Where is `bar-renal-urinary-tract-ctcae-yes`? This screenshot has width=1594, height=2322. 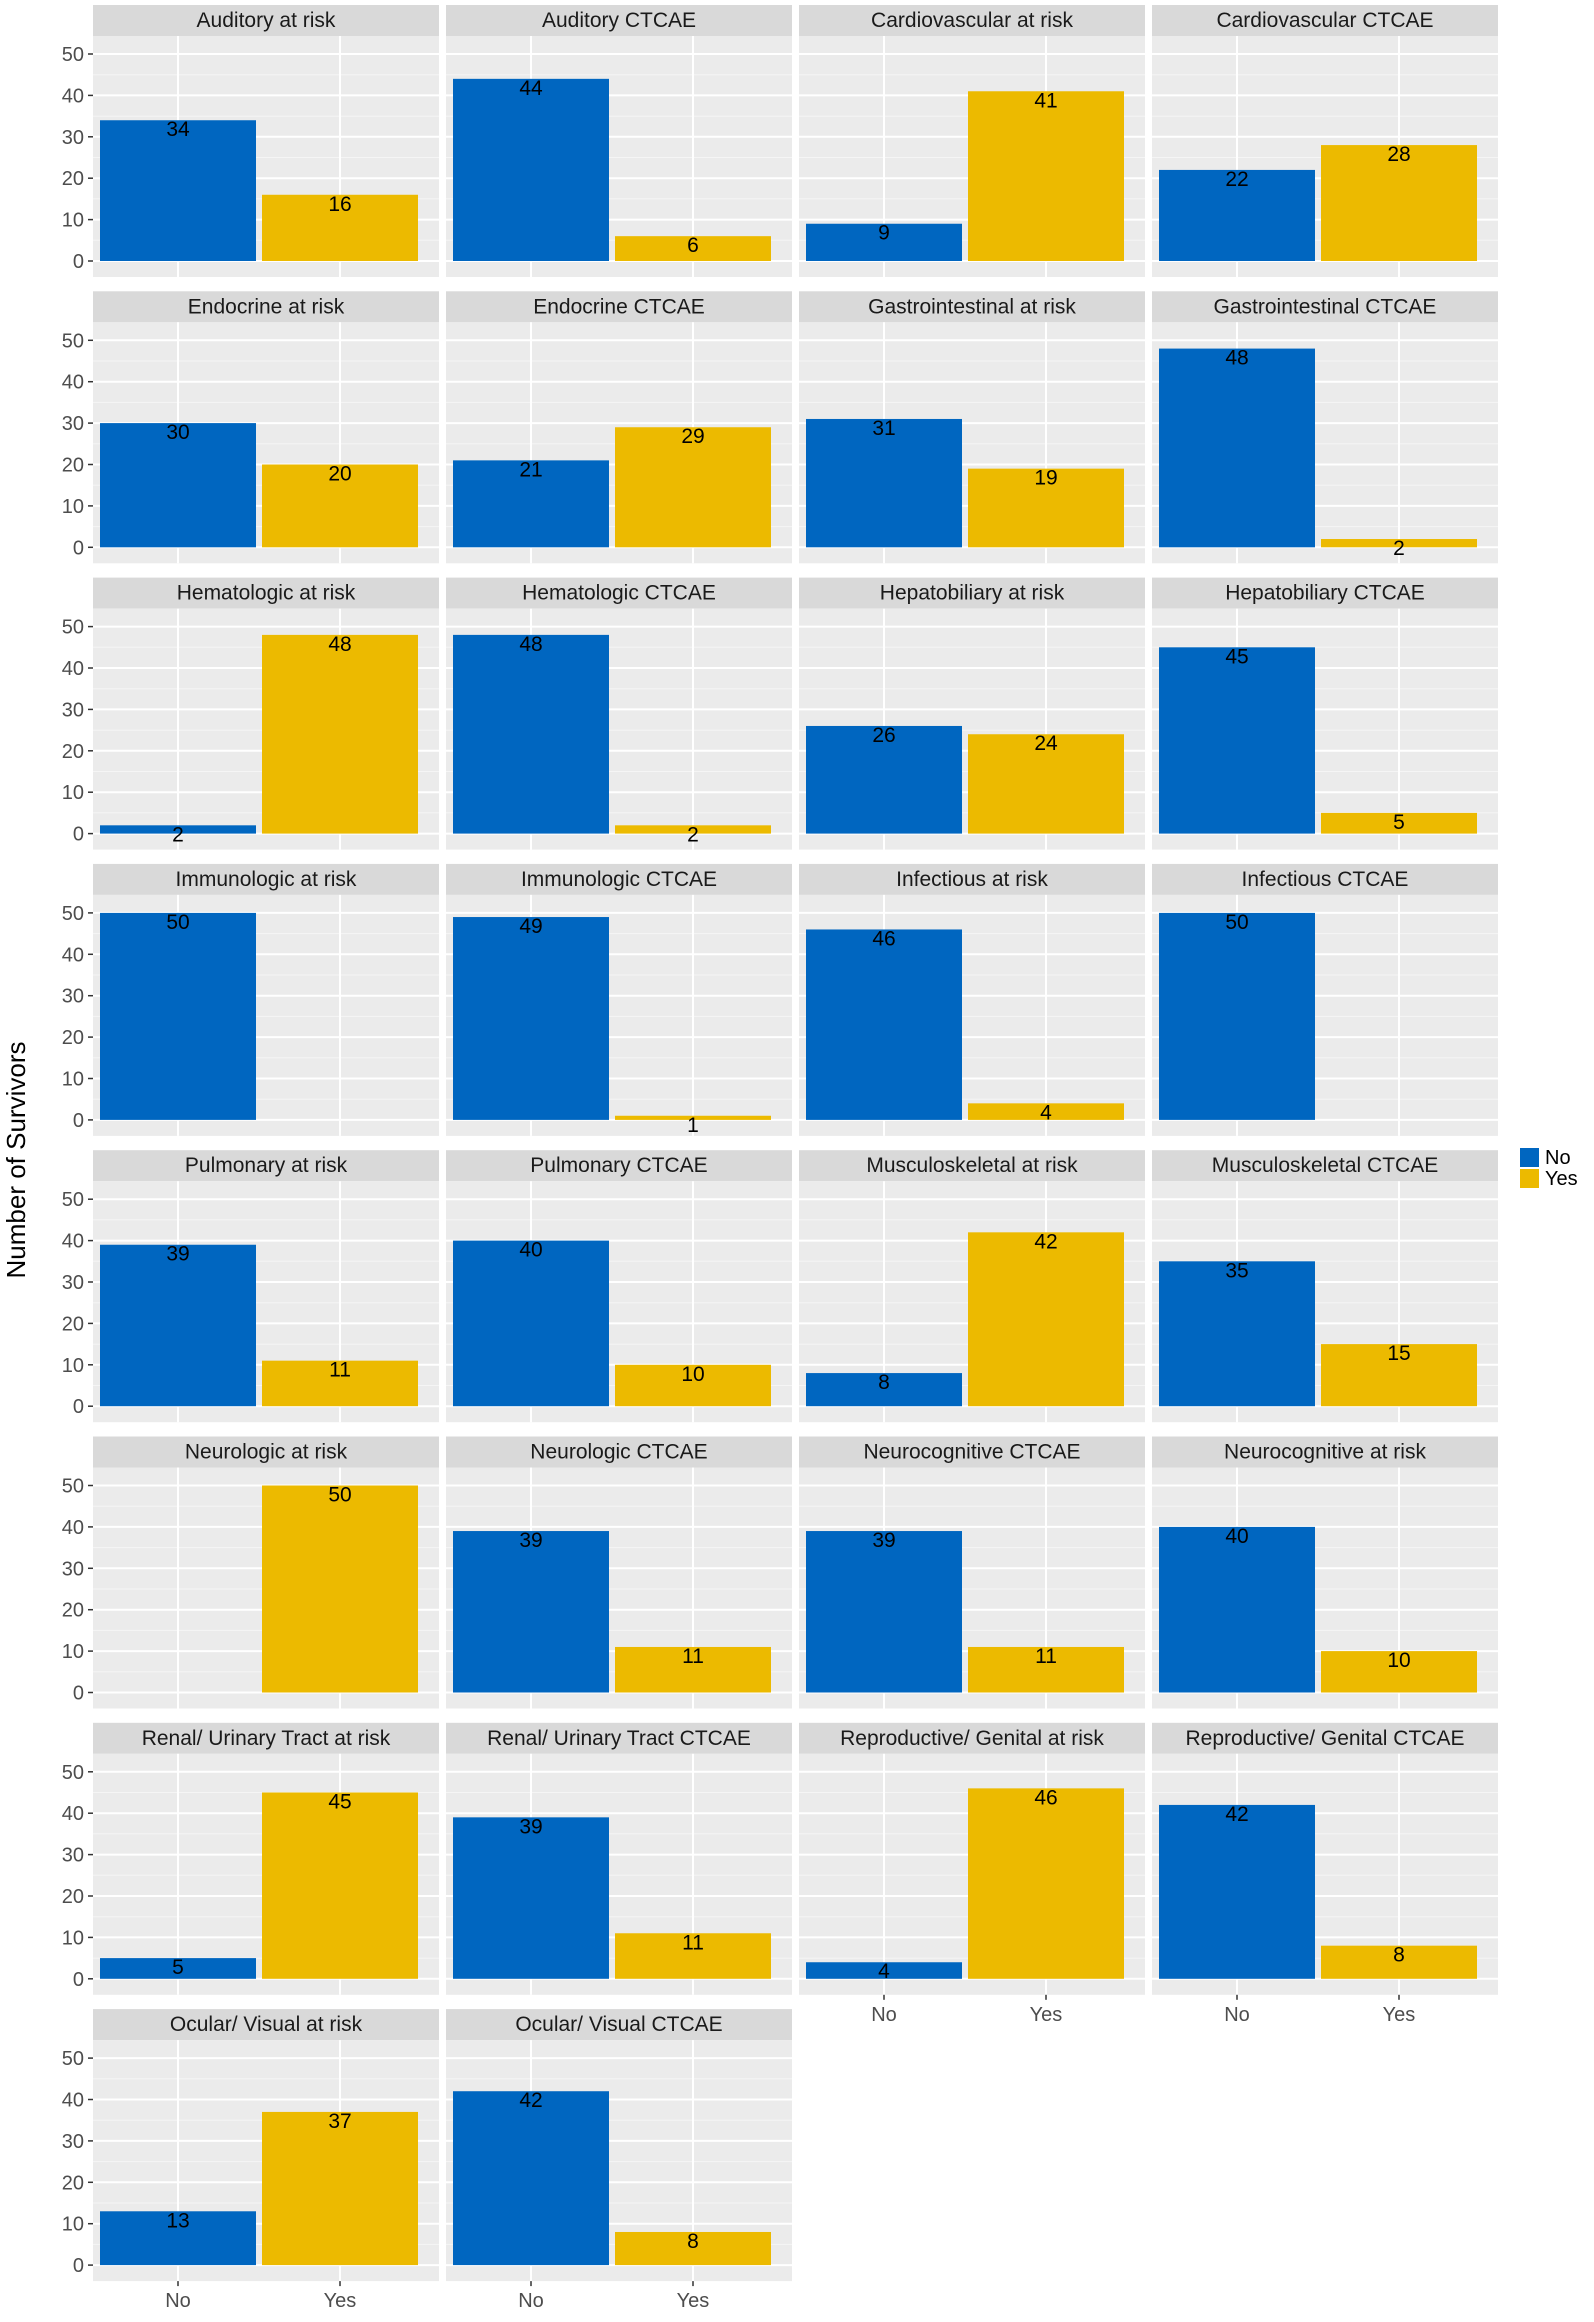
bar-renal-urinary-tract-ctcae-yes is located at coordinates (693, 1956).